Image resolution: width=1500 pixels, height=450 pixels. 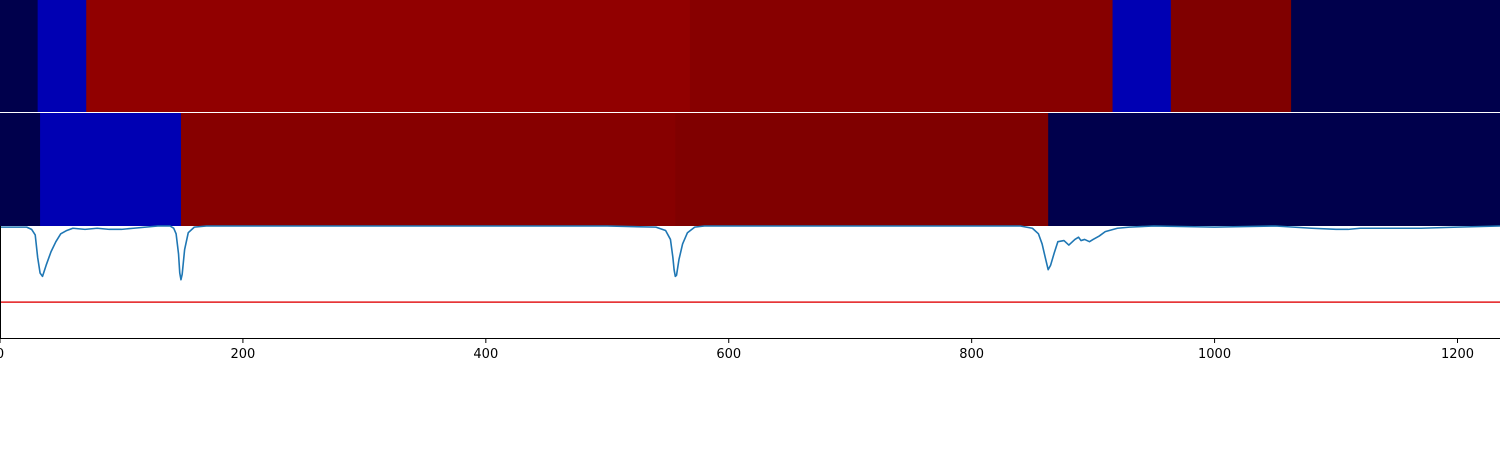 I want to click on x-tick-label: 1200, so click(x=1457, y=354).